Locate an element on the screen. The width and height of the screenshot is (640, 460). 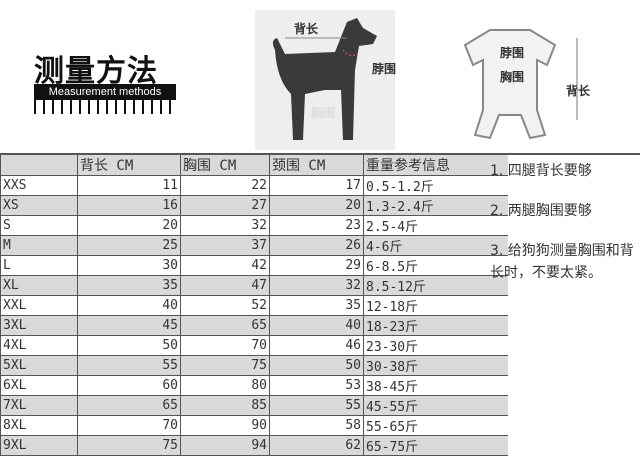
size-cell: M is located at coordinates (39, 245).